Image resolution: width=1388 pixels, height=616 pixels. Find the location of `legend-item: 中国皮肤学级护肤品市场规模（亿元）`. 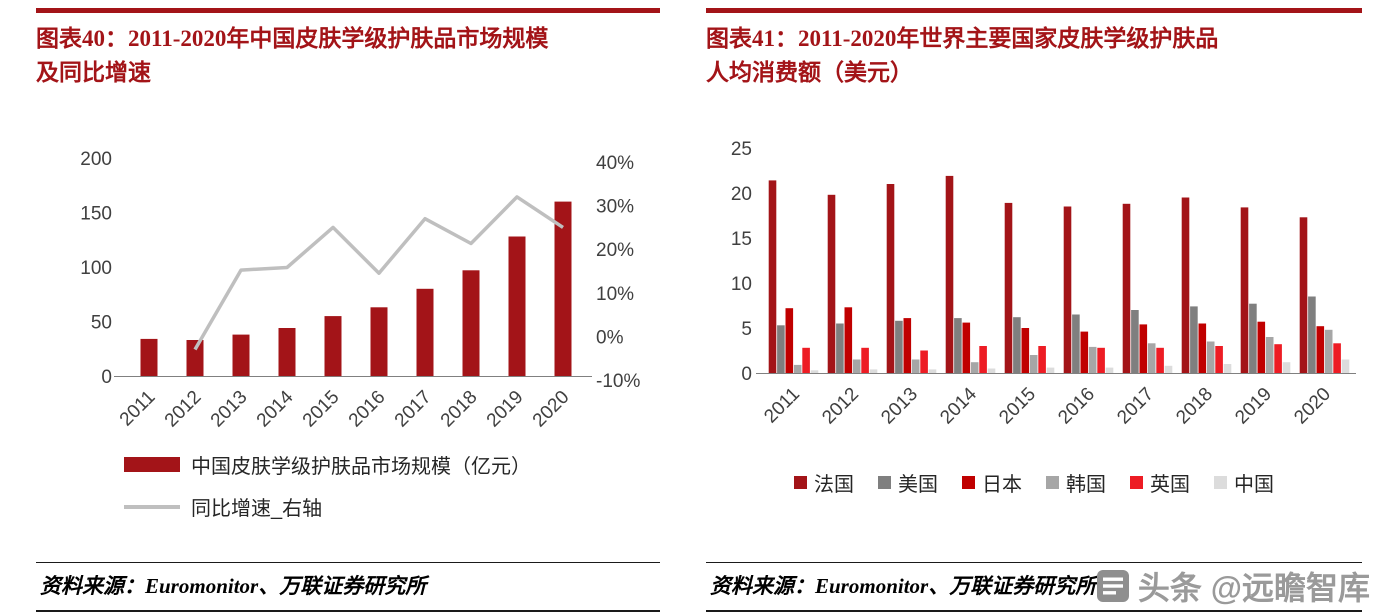

legend-item: 中国皮肤学级护肤品市场规模（亿元） is located at coordinates (327, 464).